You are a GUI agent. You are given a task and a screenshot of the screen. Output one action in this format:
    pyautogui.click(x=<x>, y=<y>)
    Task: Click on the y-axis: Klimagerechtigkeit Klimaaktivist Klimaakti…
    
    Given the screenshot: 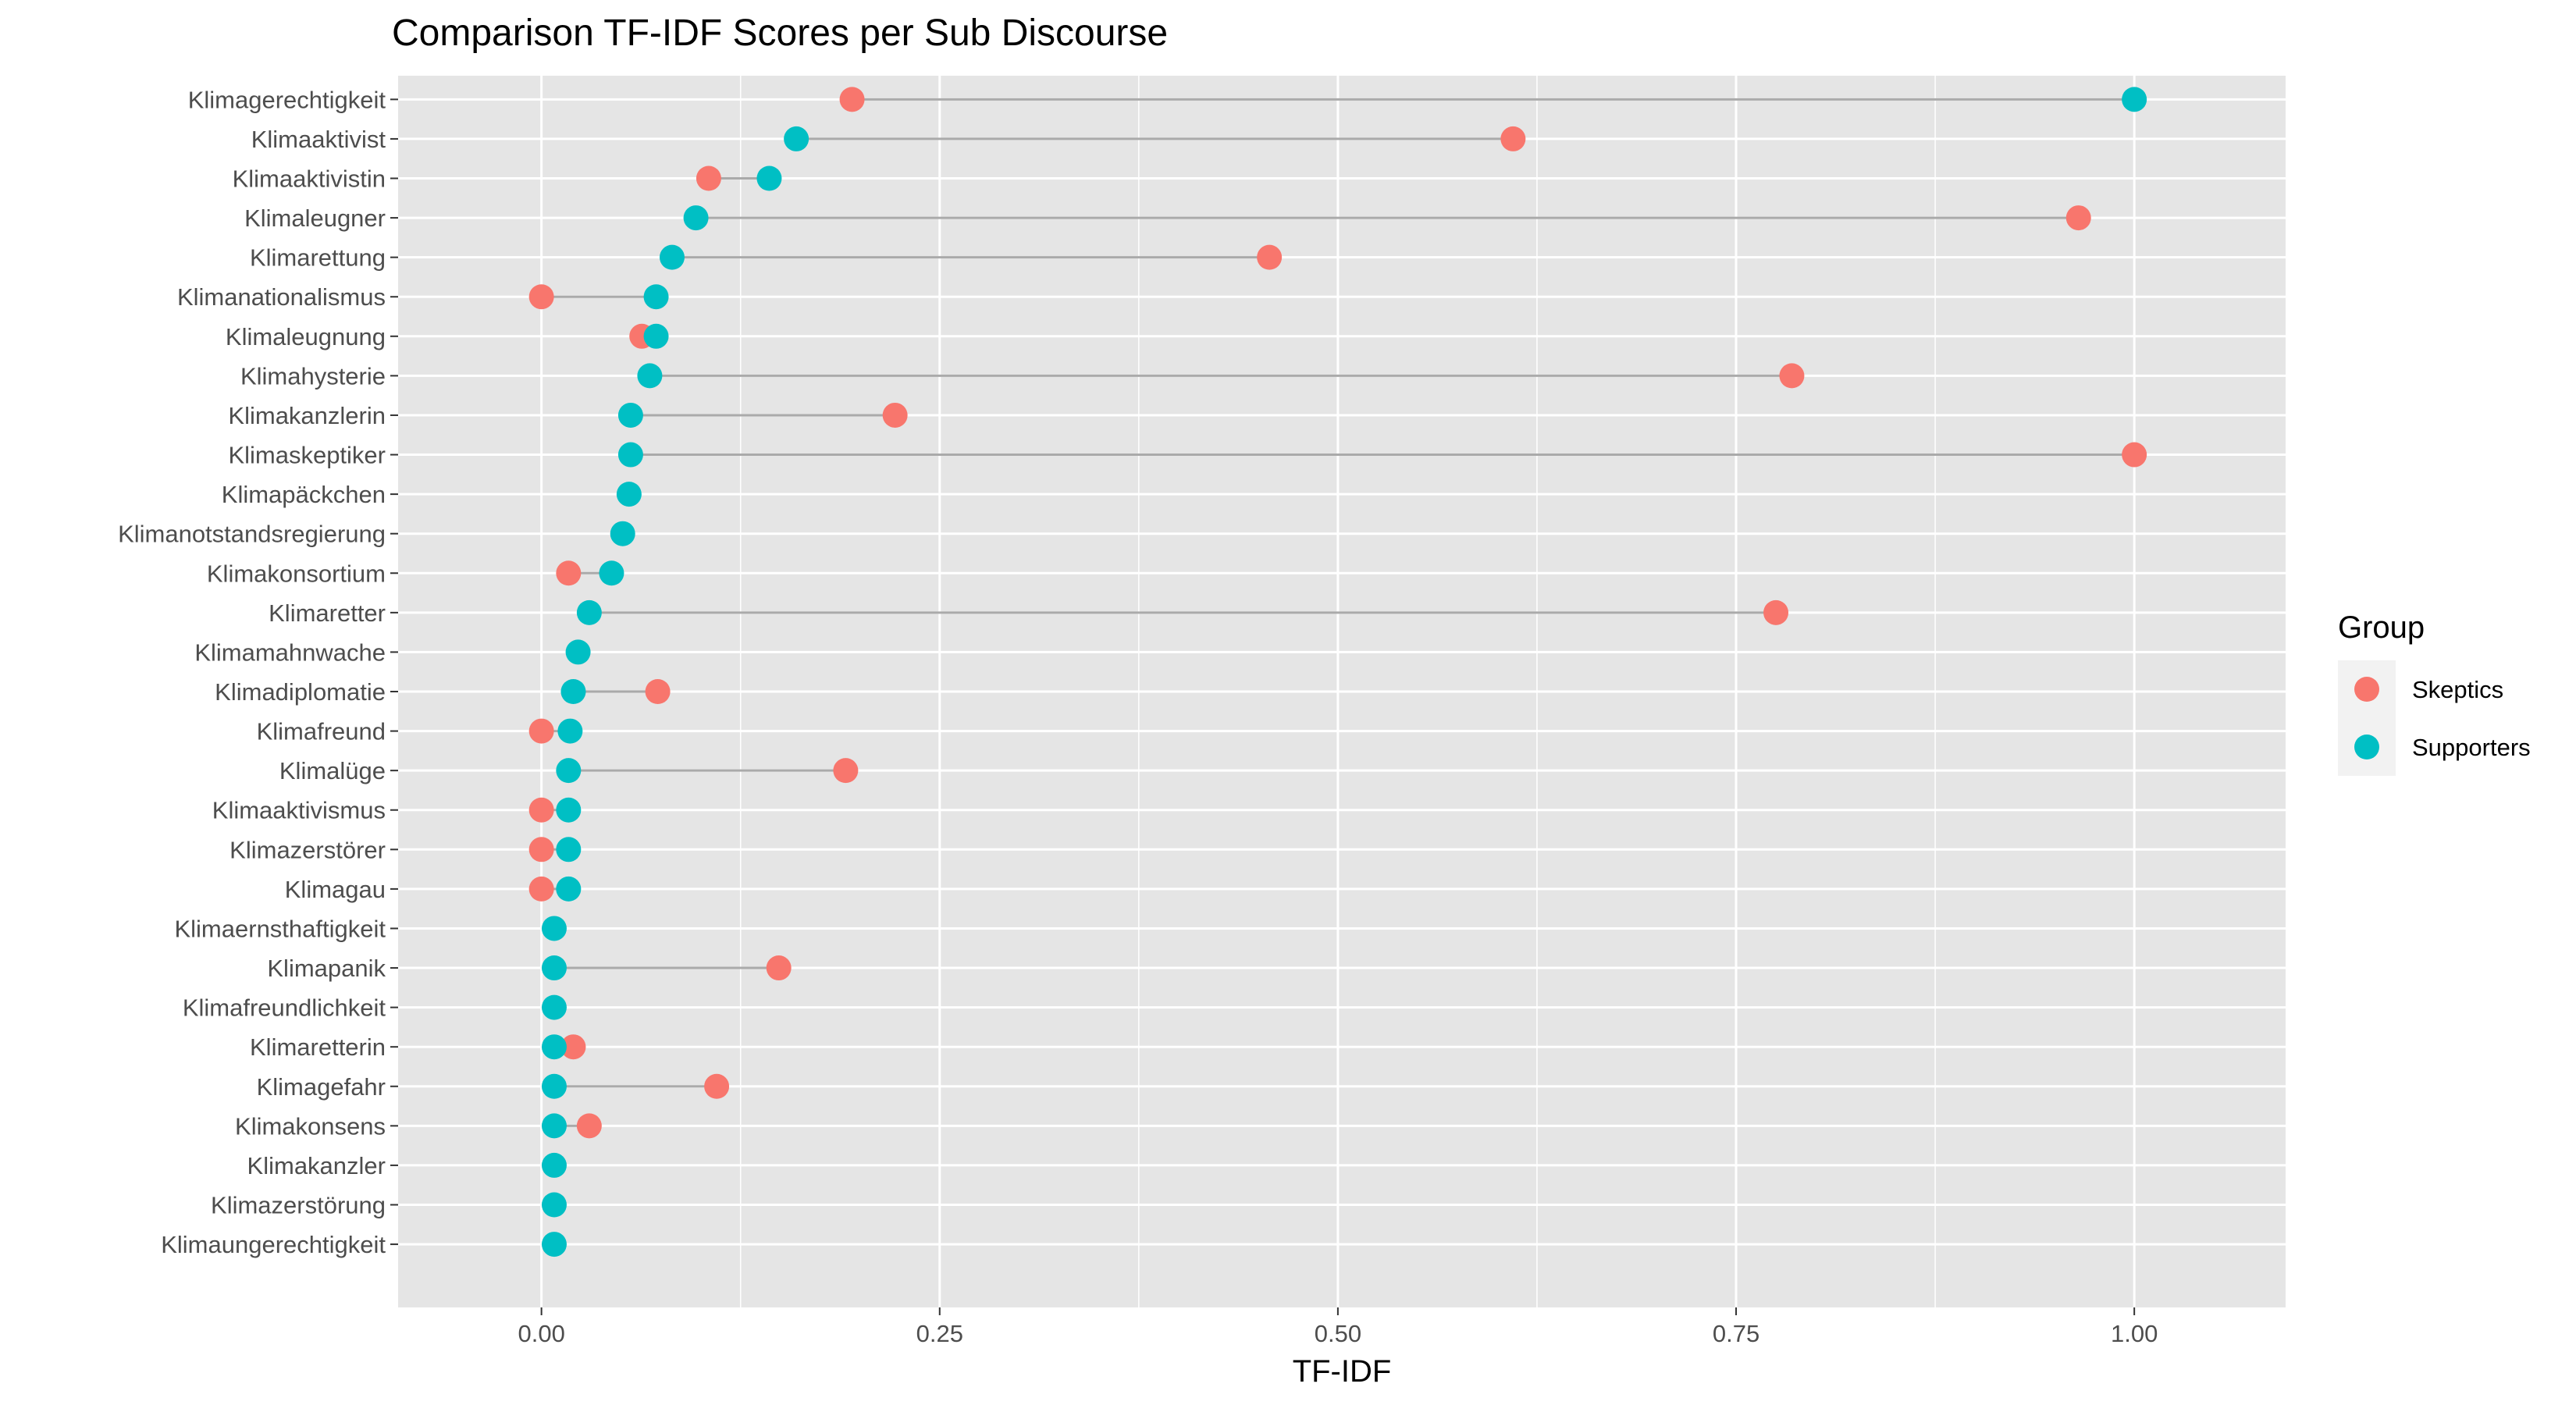 What is the action you would take?
    pyautogui.click(x=258, y=672)
    